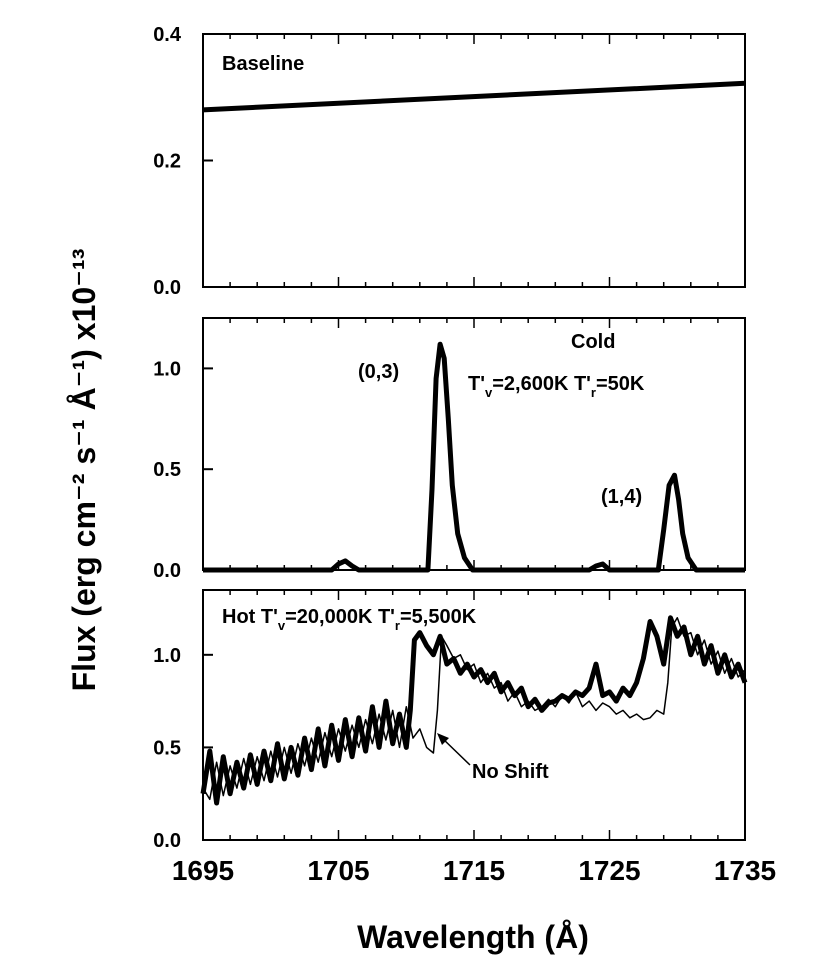 This screenshot has height=973, width=830. I want to click on annotation-band-03: (0,3), so click(378, 372).